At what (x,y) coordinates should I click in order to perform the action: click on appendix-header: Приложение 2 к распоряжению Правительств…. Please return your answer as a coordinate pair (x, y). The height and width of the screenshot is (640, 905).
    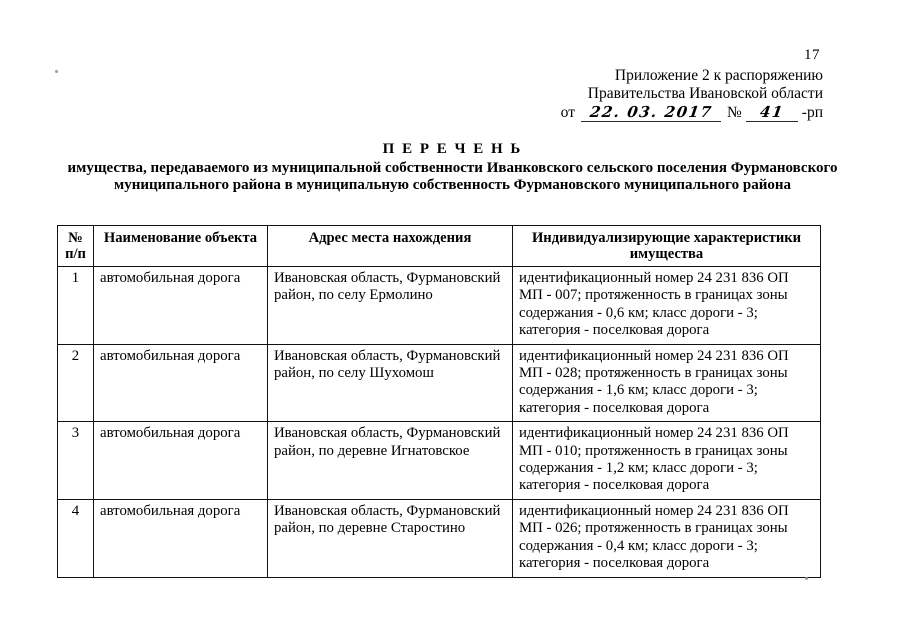
    Looking at the image, I should click on (692, 94).